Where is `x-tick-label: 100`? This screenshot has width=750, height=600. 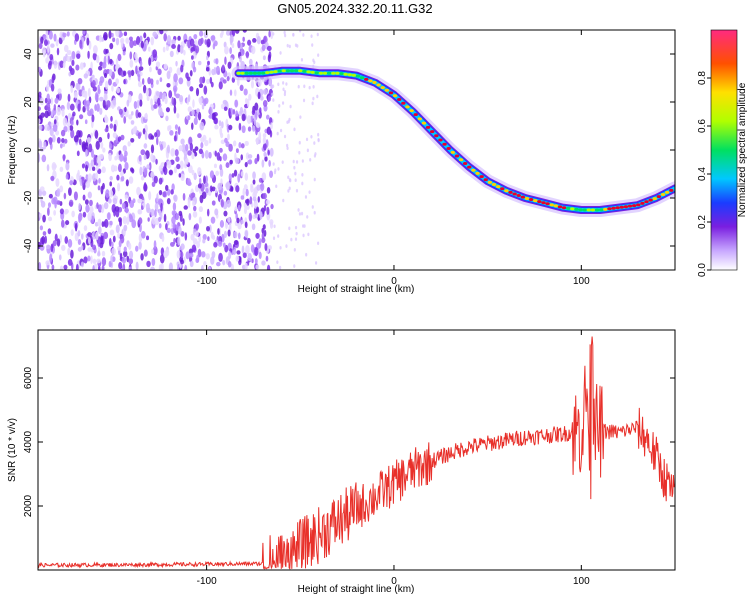 x-tick-label: 100 is located at coordinates (581, 281).